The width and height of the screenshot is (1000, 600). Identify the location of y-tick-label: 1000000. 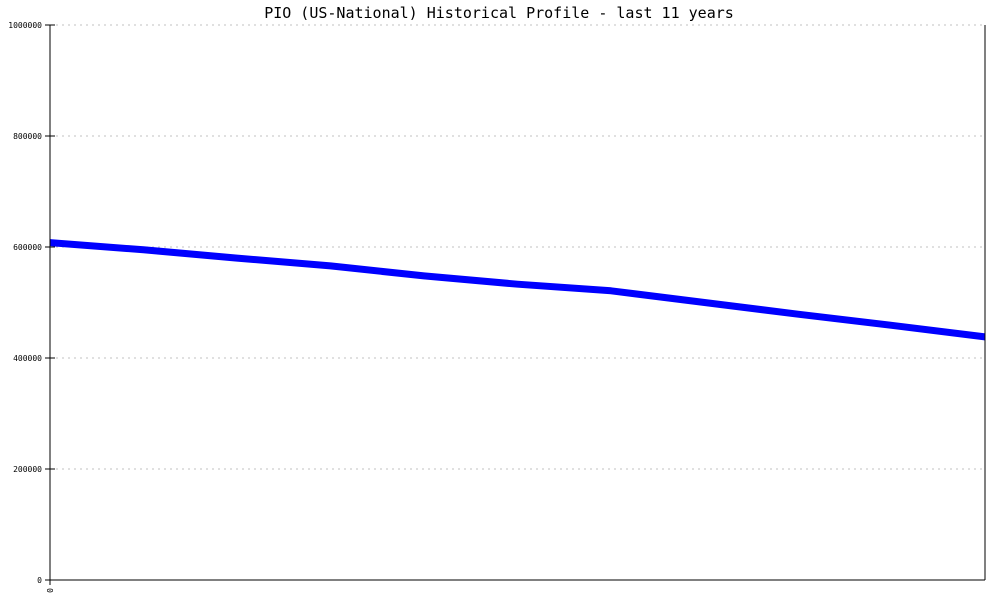
(25, 25).